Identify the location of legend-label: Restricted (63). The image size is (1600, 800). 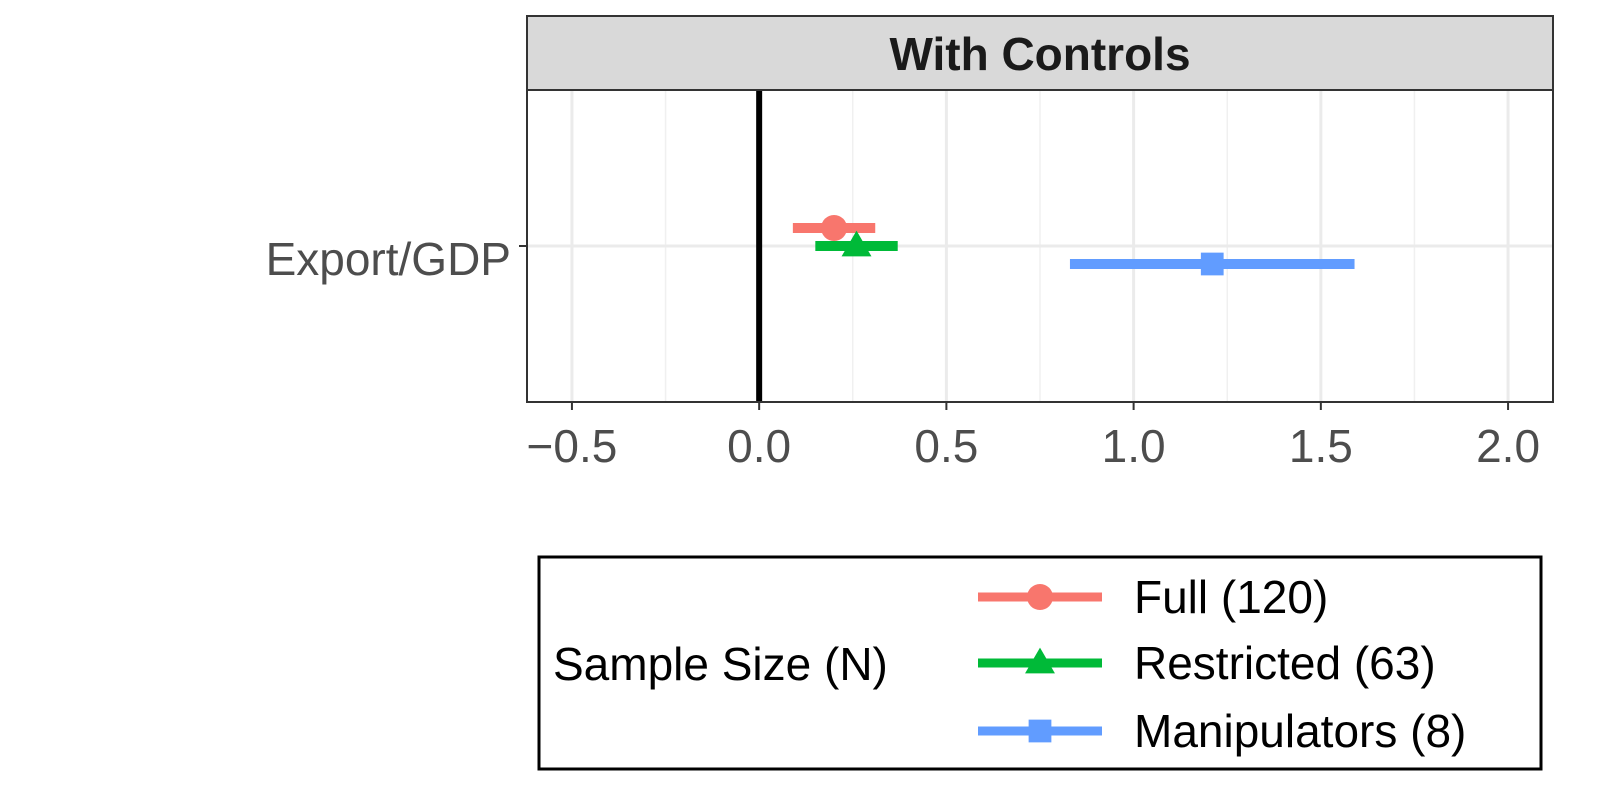
(1285, 663).